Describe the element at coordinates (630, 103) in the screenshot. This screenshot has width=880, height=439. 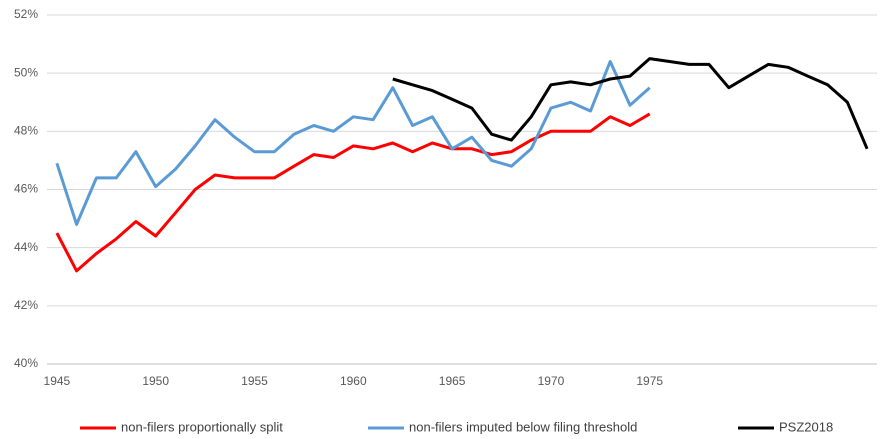
I see `series-line` at that location.